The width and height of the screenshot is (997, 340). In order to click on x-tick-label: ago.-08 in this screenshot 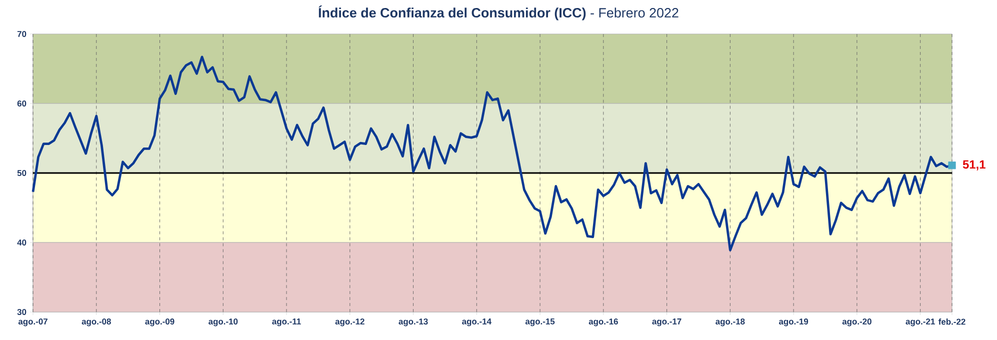, I will do `click(96, 322)`.